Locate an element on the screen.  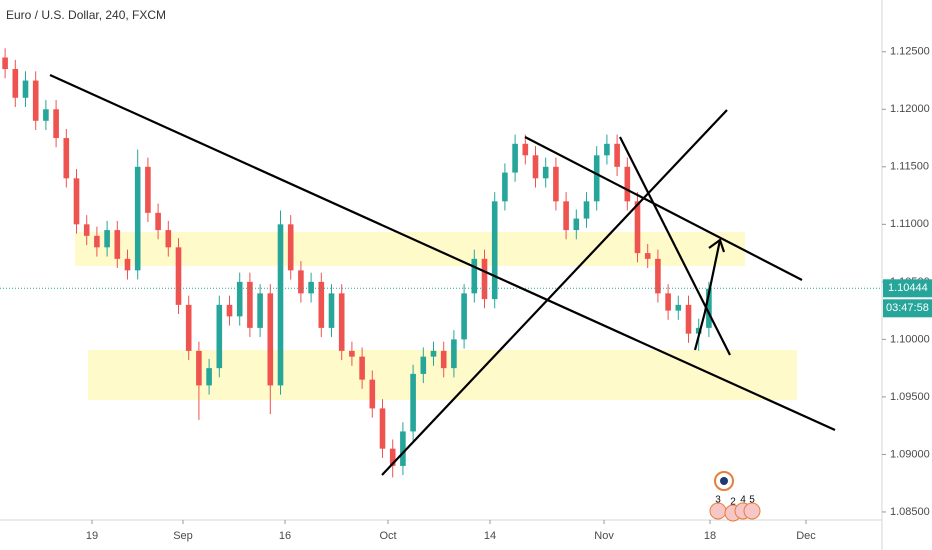
arrow is located at coordinates (707, 295).